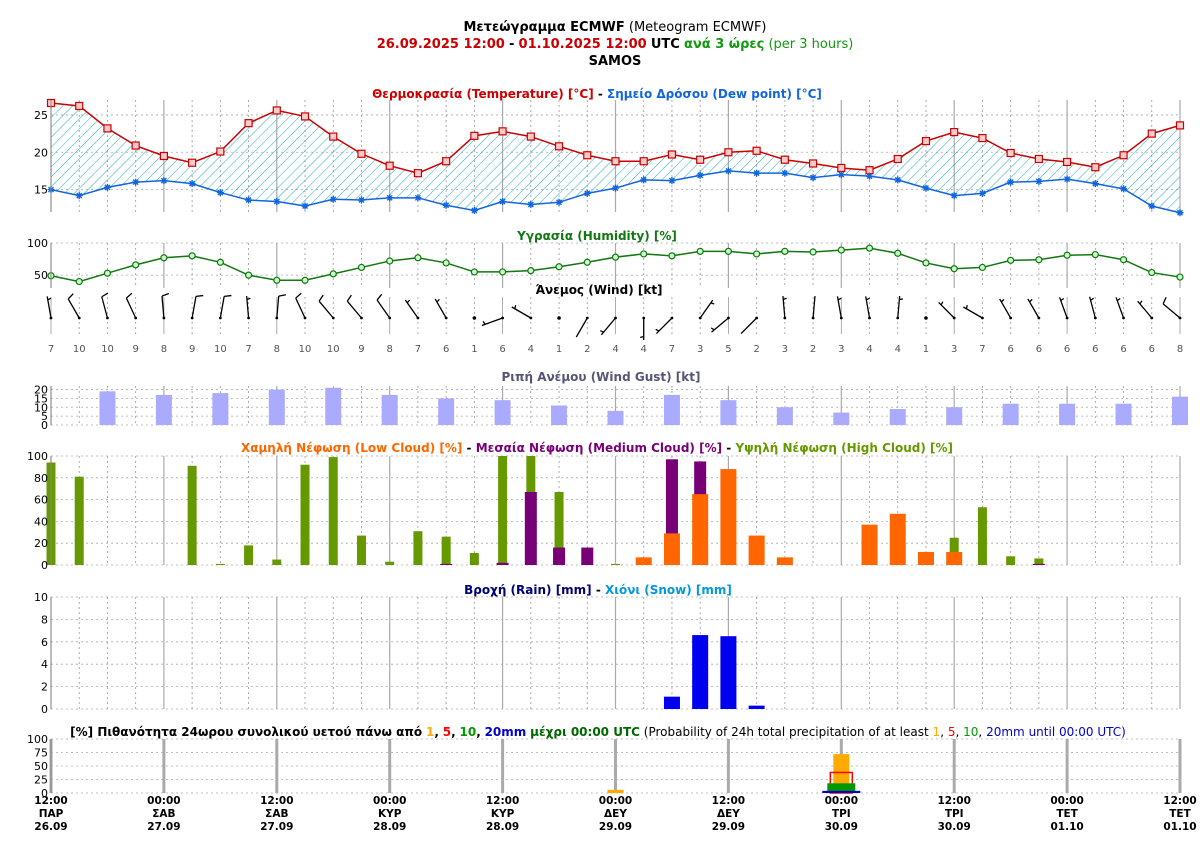 This screenshot has height=851, width=1200. I want to click on precip-ytick: 4, so click(44, 664).